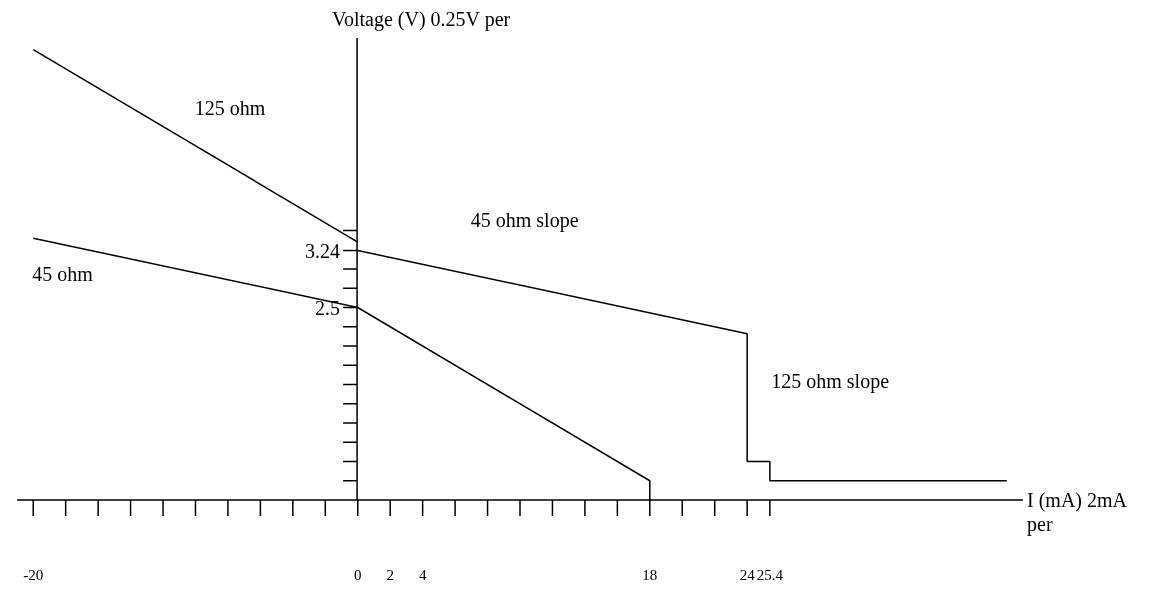 The image size is (1149, 598). Describe the element at coordinates (830, 382) in the screenshot. I see `annotation: 125 ohm slope` at that location.